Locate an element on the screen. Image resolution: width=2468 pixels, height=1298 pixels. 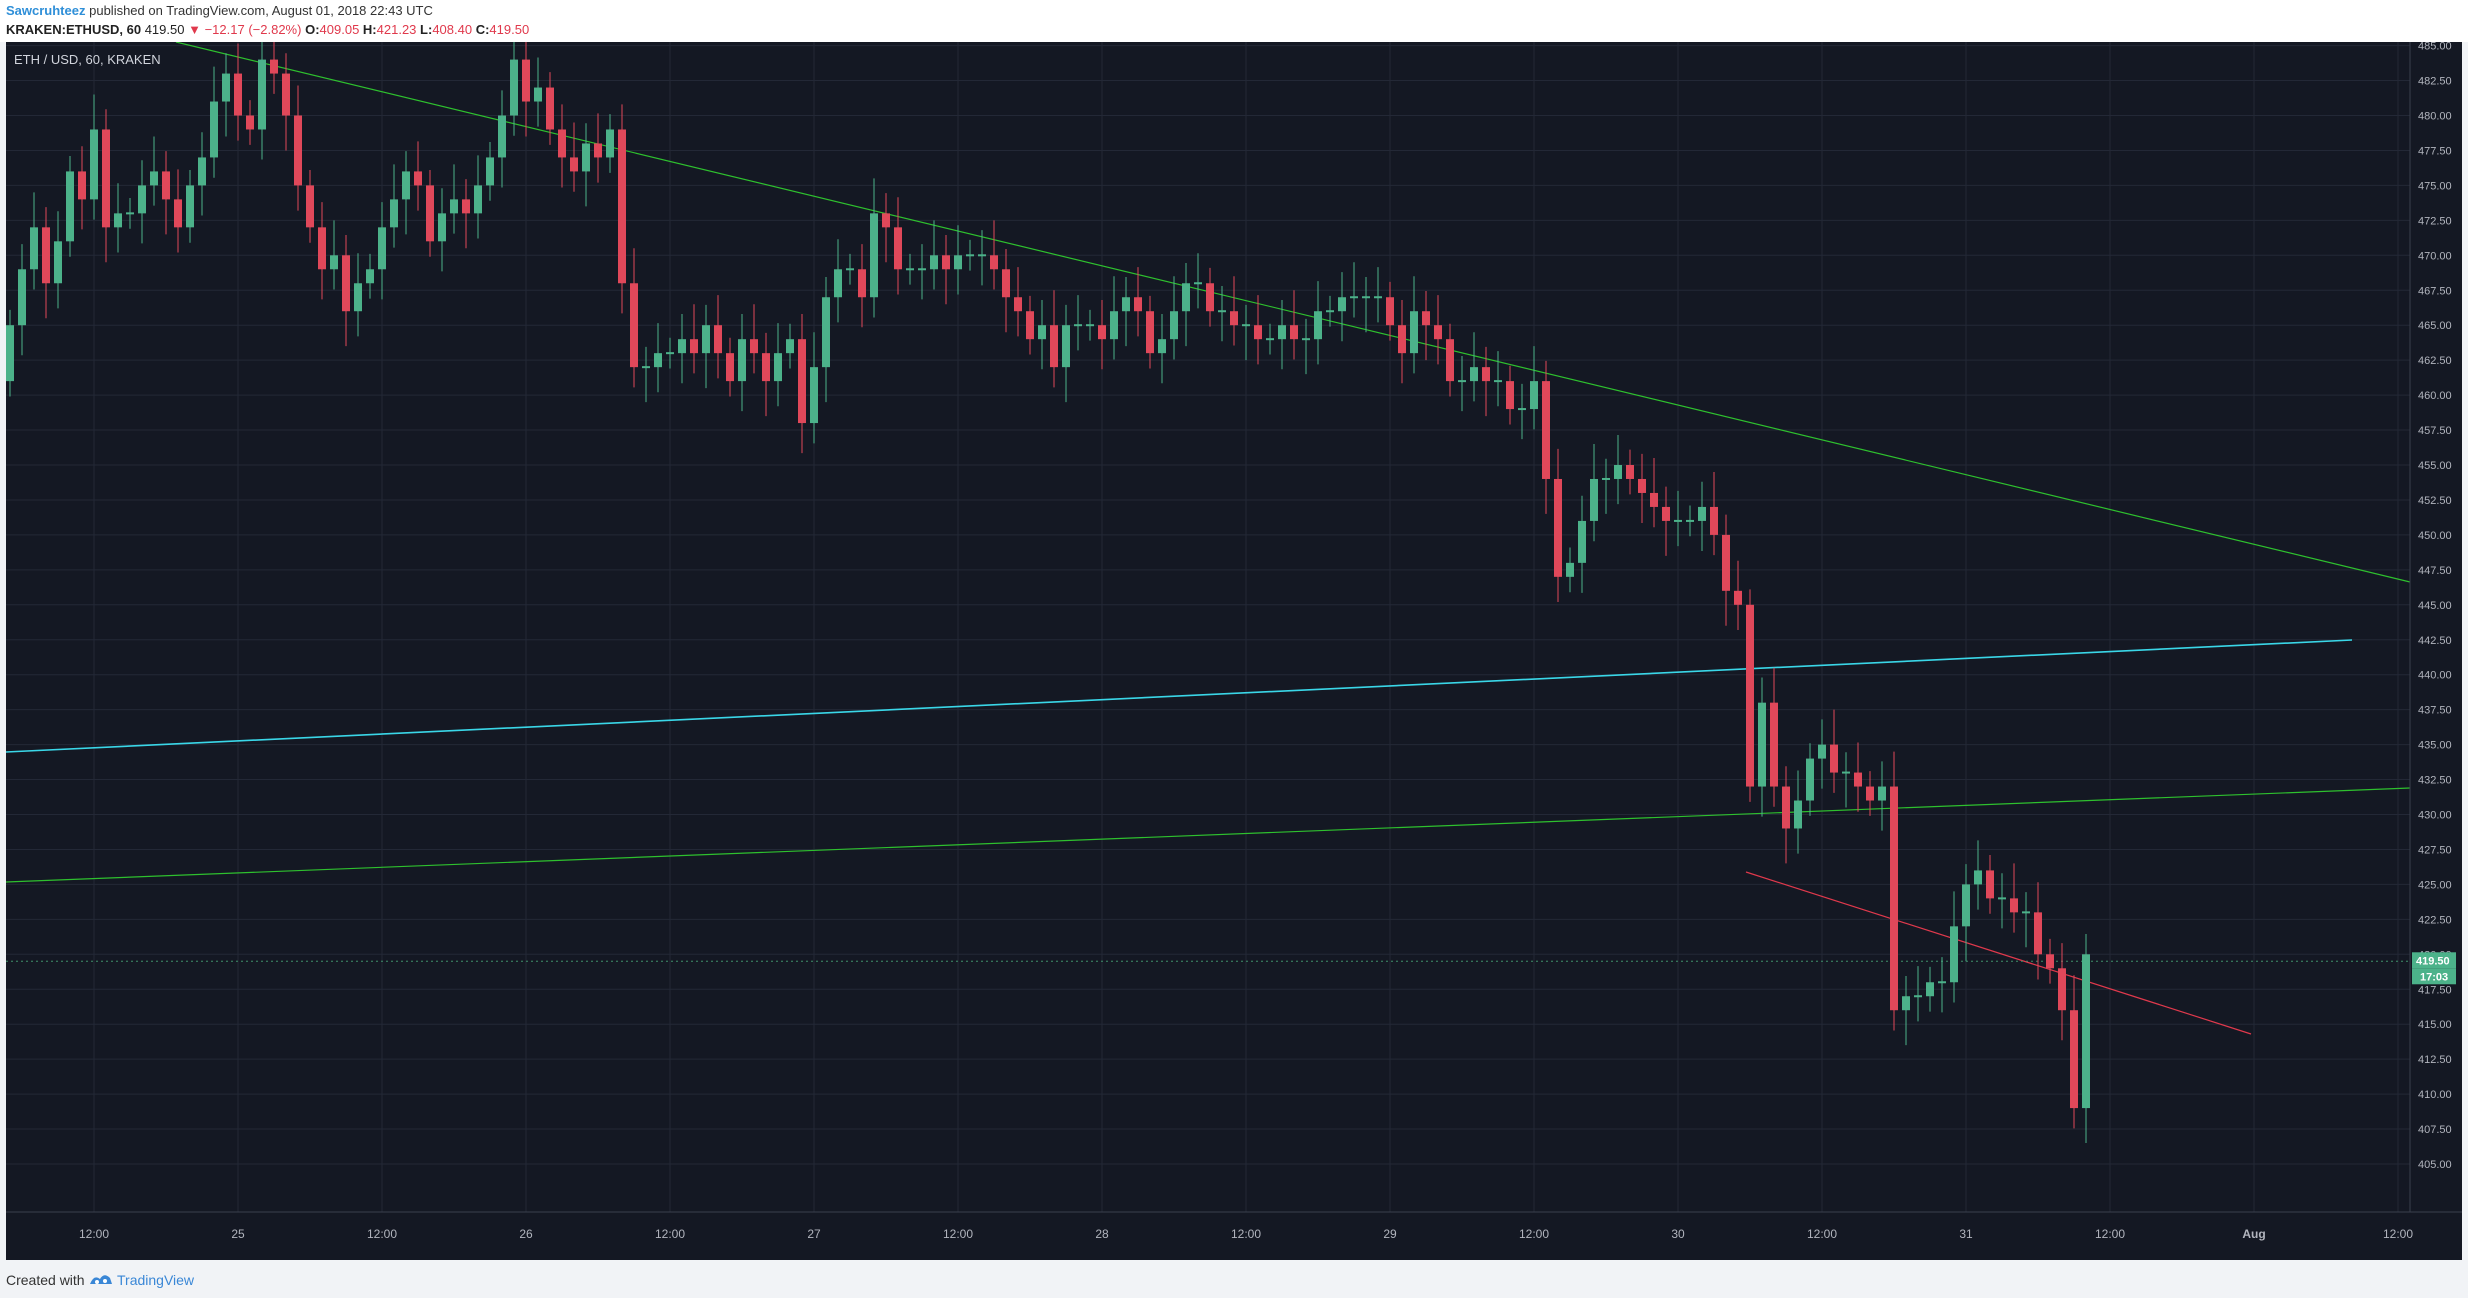
short-term-resistance-line-red is located at coordinates (1998, 953).